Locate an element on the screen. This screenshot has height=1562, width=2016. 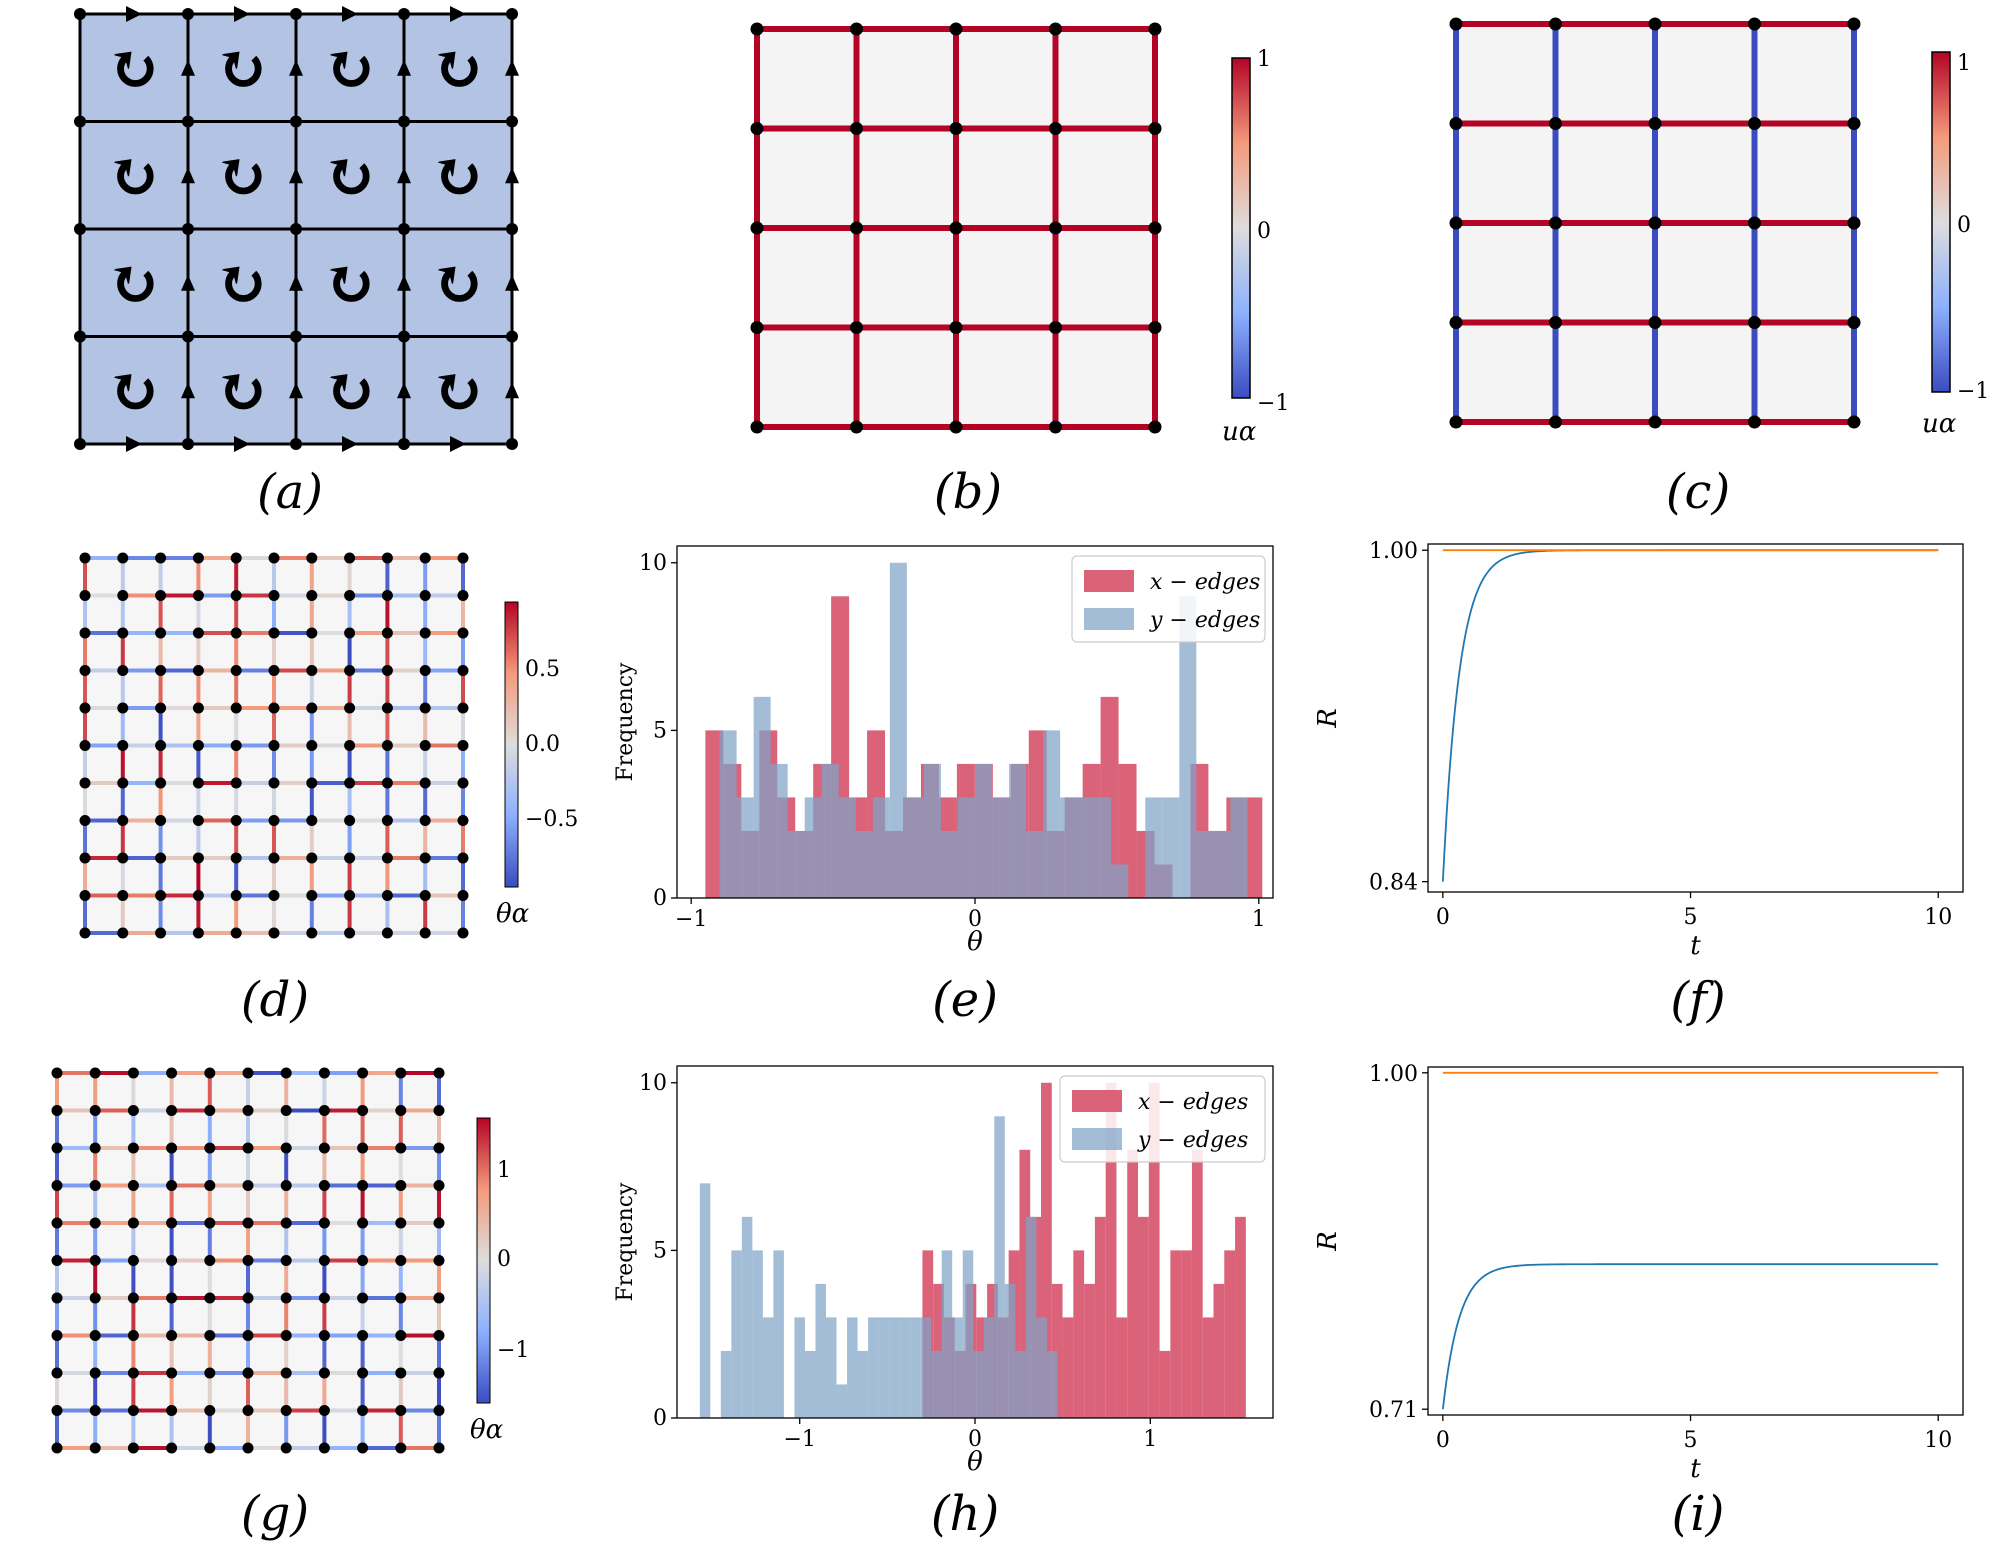
histogram-bar-x-edges is located at coordinates (1253, 847).